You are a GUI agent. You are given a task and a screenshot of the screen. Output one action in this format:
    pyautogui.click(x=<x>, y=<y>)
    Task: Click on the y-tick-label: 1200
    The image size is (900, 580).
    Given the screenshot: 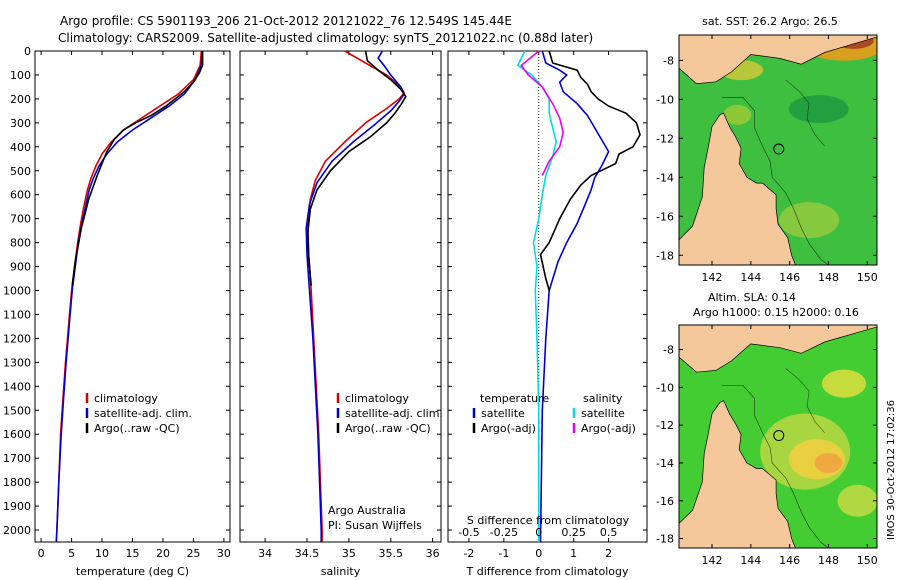 What is the action you would take?
    pyautogui.click(x=17, y=338)
    